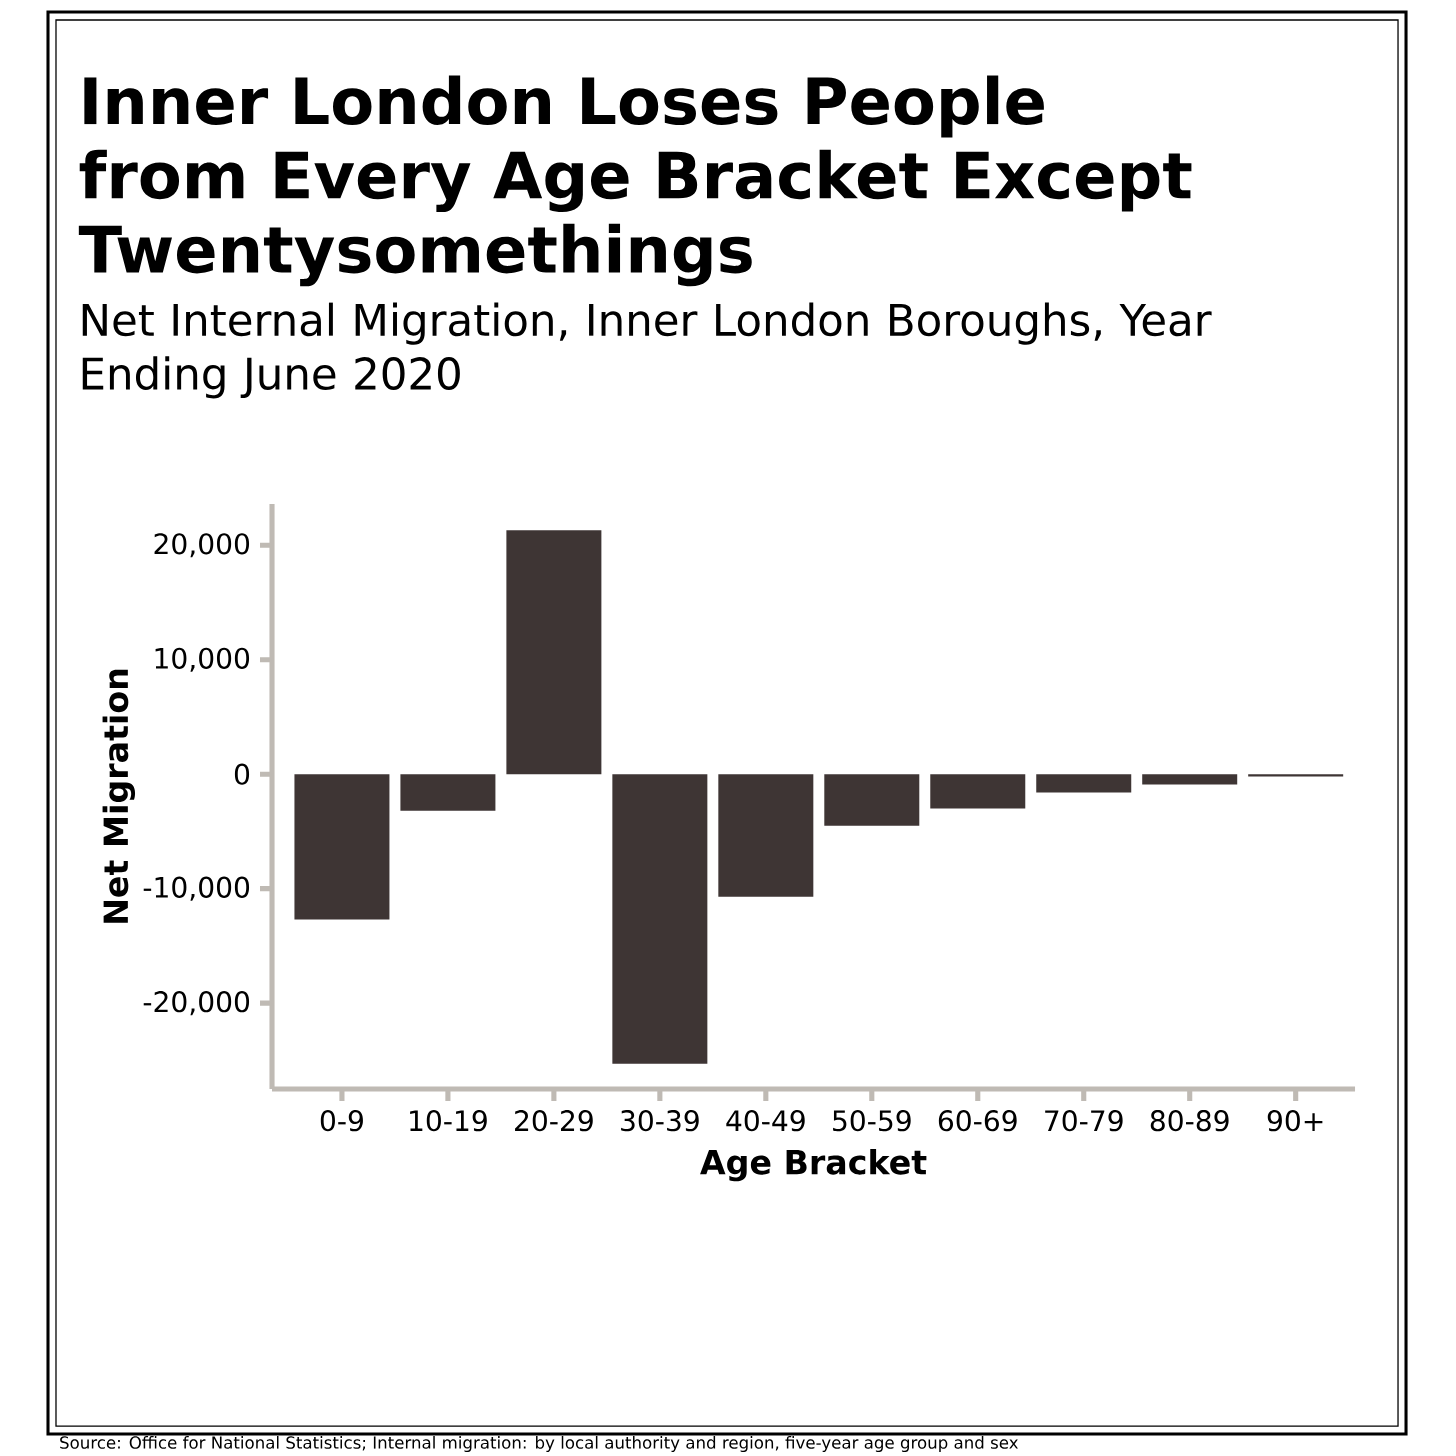  I want to click on x-axis-title: Age Bracket, so click(813, 1165).